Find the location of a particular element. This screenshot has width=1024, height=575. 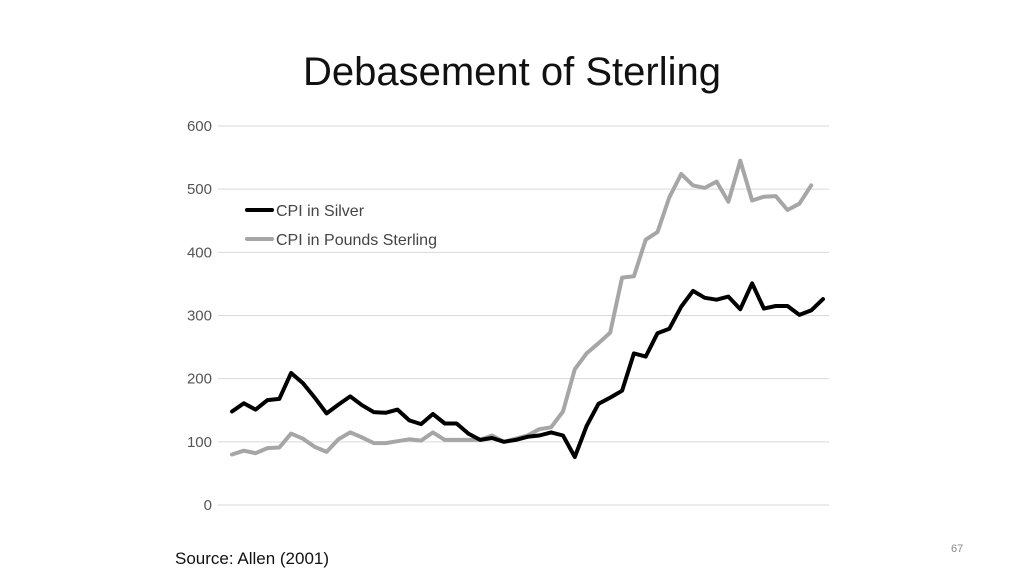

y-tick-label: 600 is located at coordinates (199, 126).